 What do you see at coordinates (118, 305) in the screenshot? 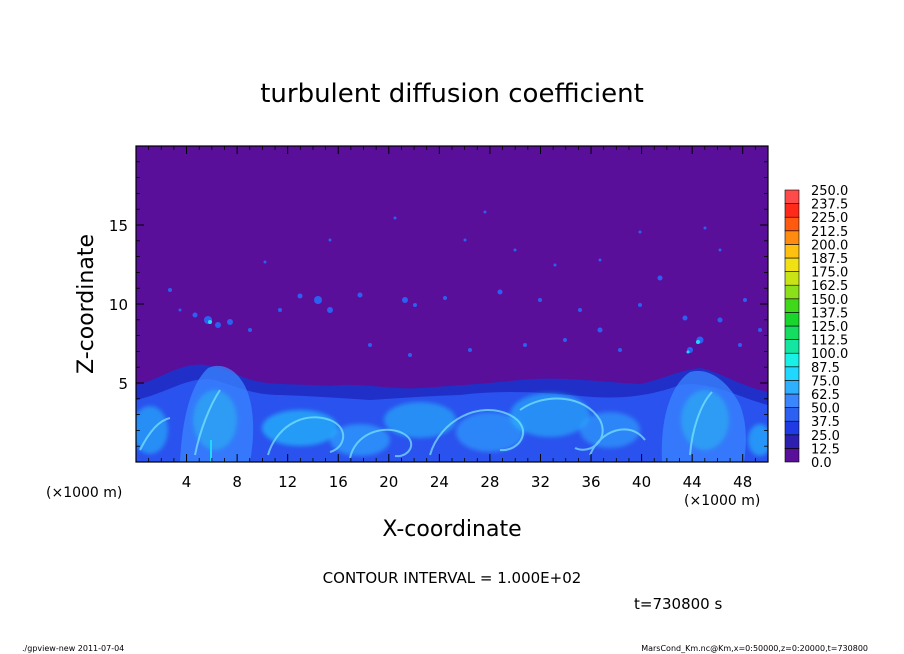
I see `y-tick-label: 10` at bounding box center [118, 305].